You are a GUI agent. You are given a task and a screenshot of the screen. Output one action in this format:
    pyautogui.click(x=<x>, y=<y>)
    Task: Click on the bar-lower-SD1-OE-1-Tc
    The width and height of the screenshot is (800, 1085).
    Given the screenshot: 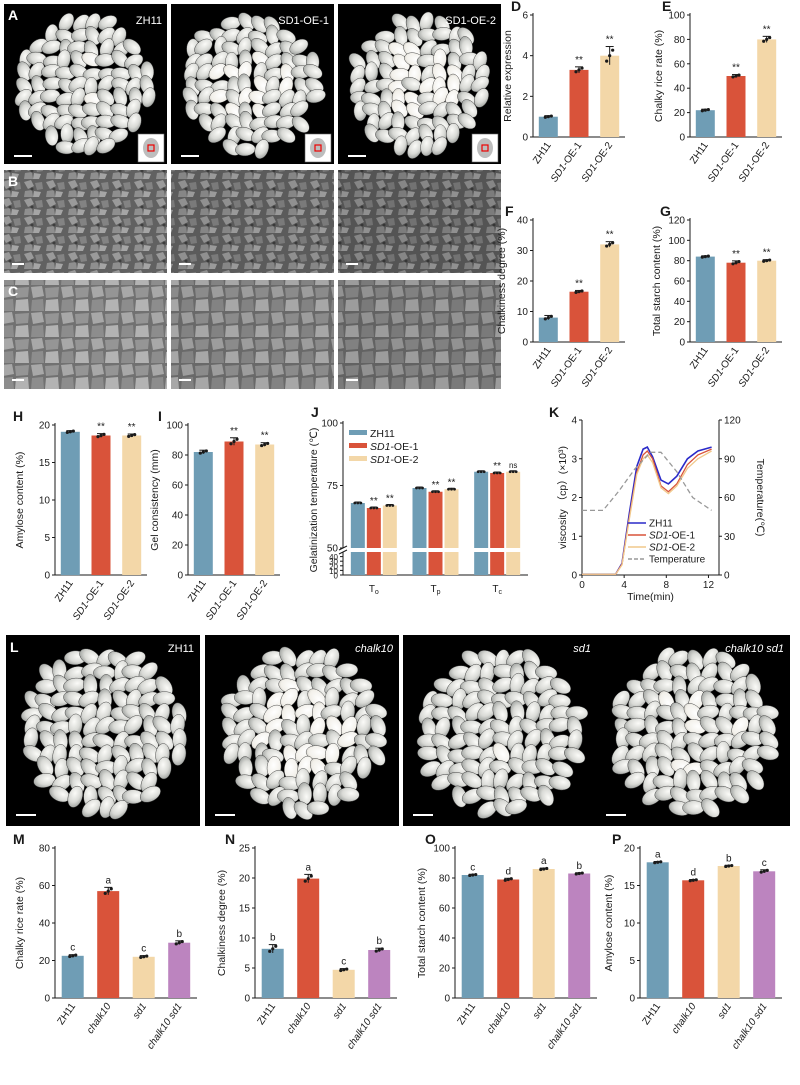 What is the action you would take?
    pyautogui.click(x=497, y=563)
    